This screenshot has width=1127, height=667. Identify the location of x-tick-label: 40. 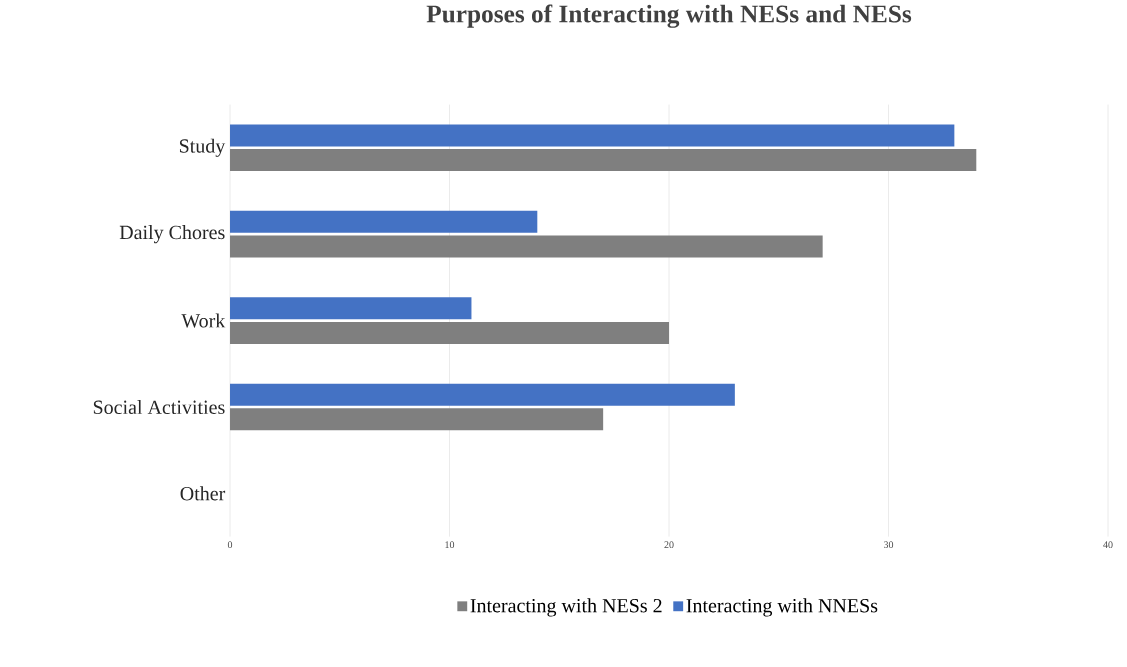
(1108, 545).